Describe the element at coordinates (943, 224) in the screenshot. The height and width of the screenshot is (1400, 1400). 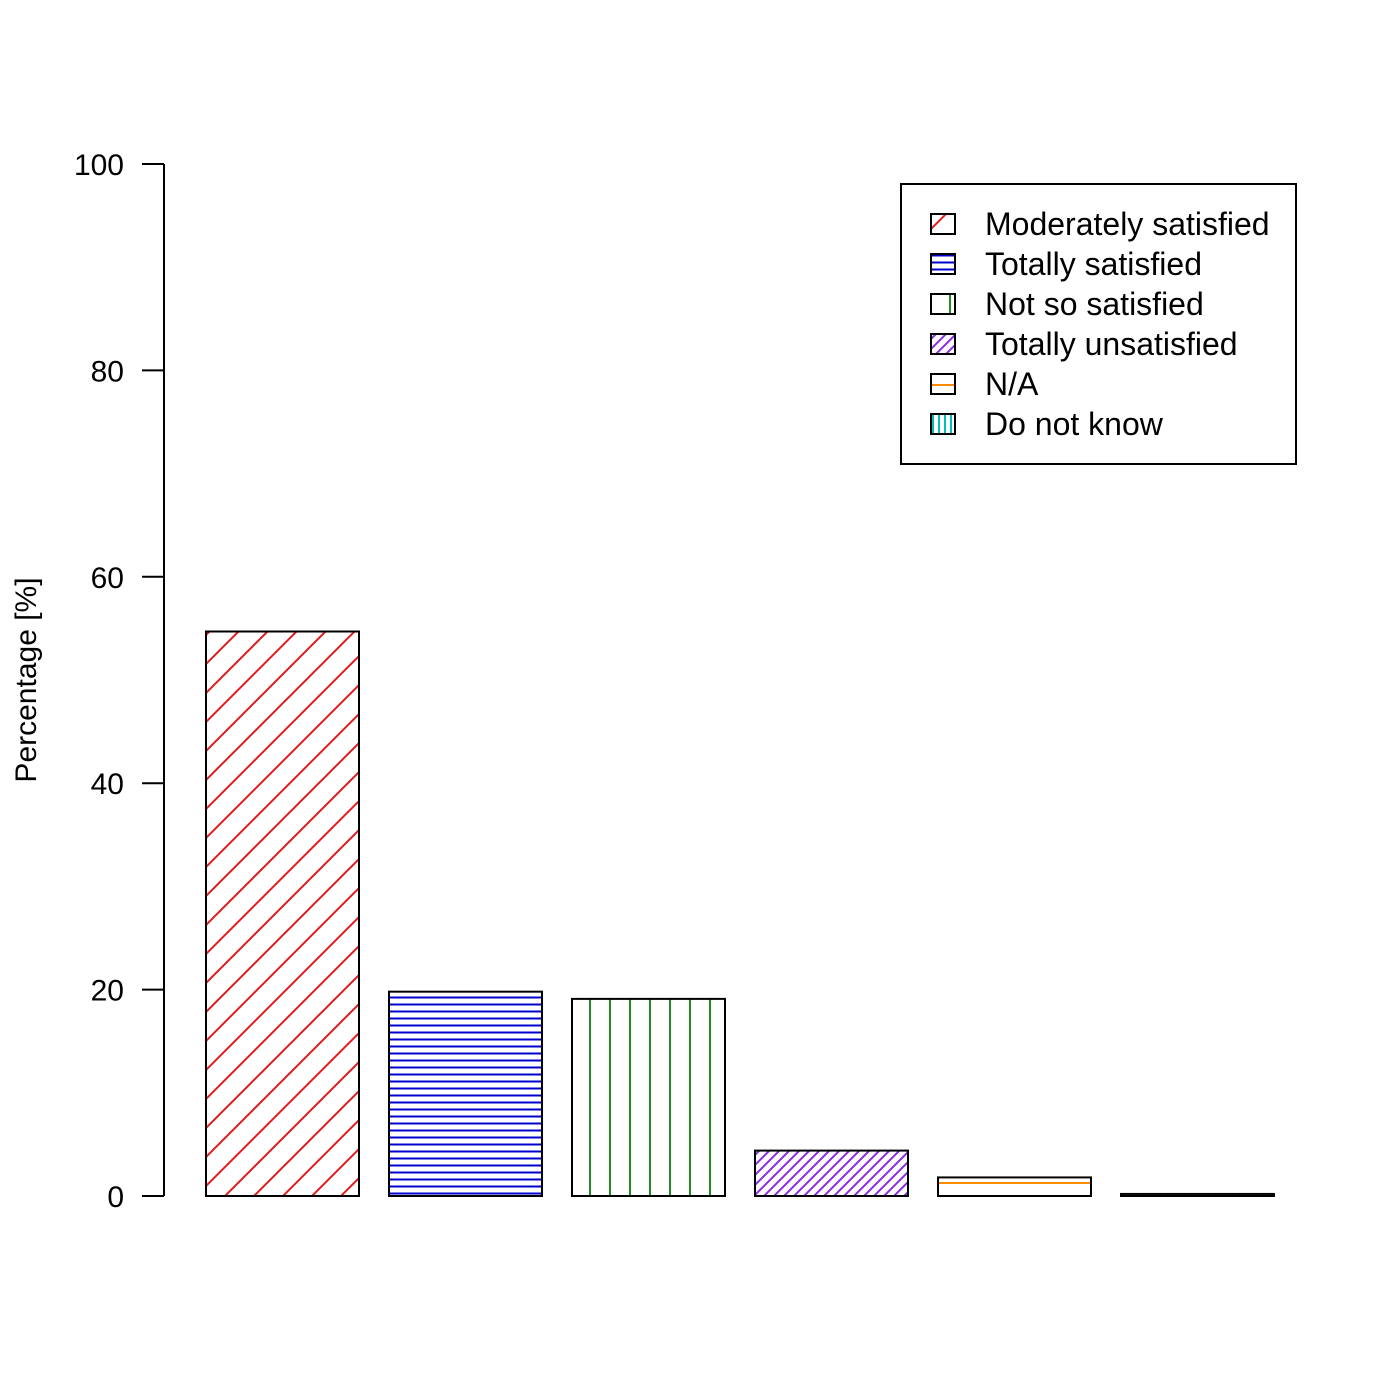
I see `legend-swatch-moderately-satisfied` at that location.